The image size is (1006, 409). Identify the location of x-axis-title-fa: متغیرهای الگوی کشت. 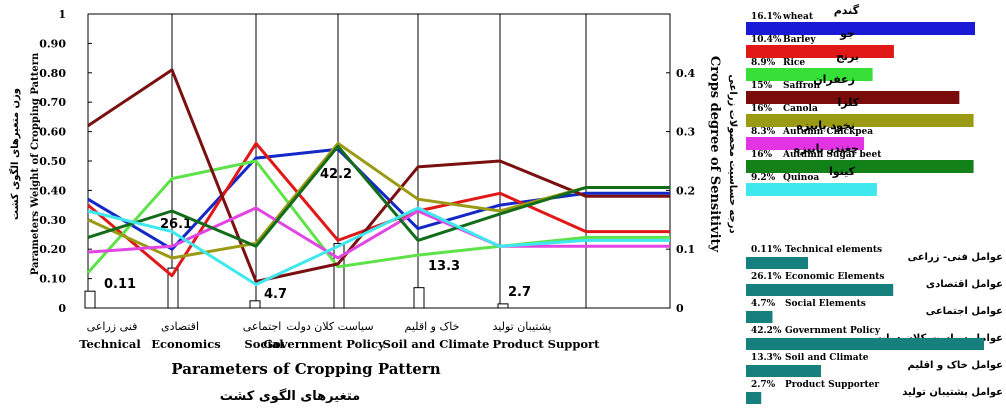
(290, 396).